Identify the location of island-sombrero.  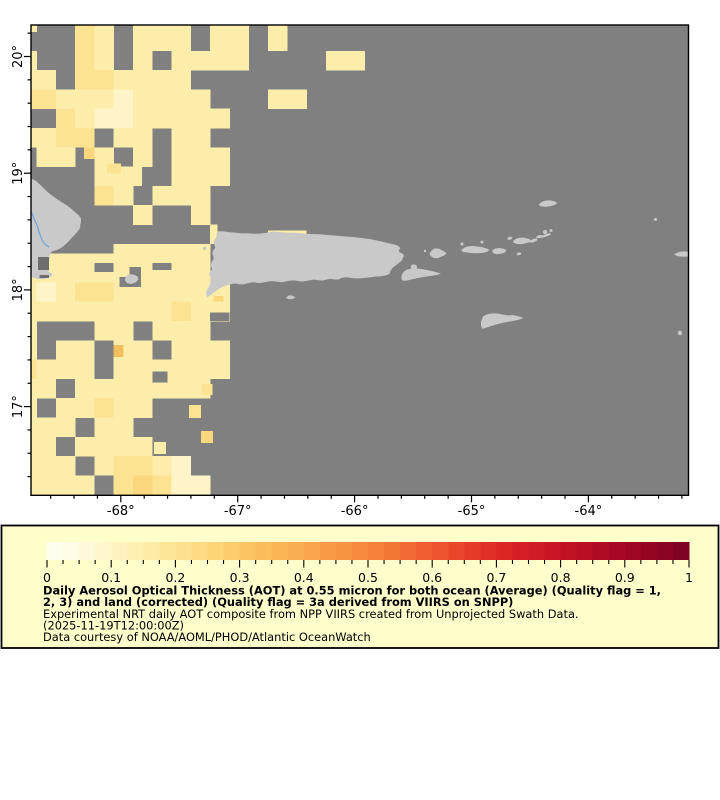
(655, 219).